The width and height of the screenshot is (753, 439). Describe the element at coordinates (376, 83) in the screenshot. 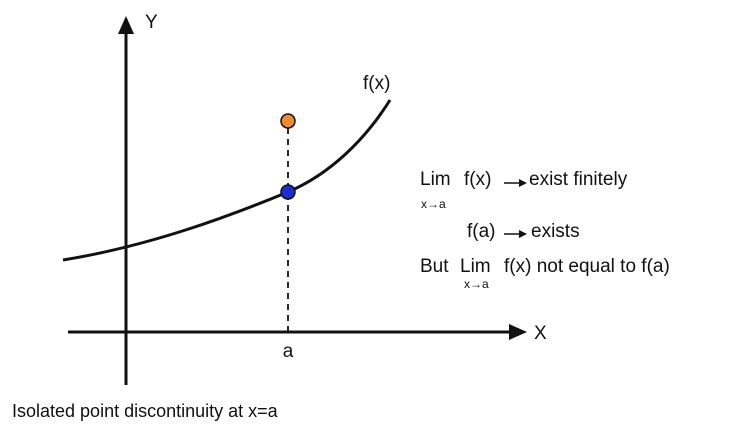

I see `curve-label: f(x)` at that location.